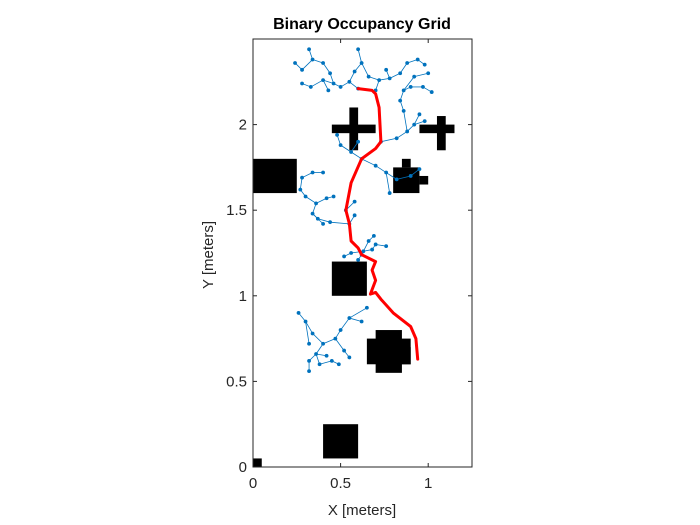  What do you see at coordinates (243, 296) in the screenshot?
I see `y-tick-label: 1` at bounding box center [243, 296].